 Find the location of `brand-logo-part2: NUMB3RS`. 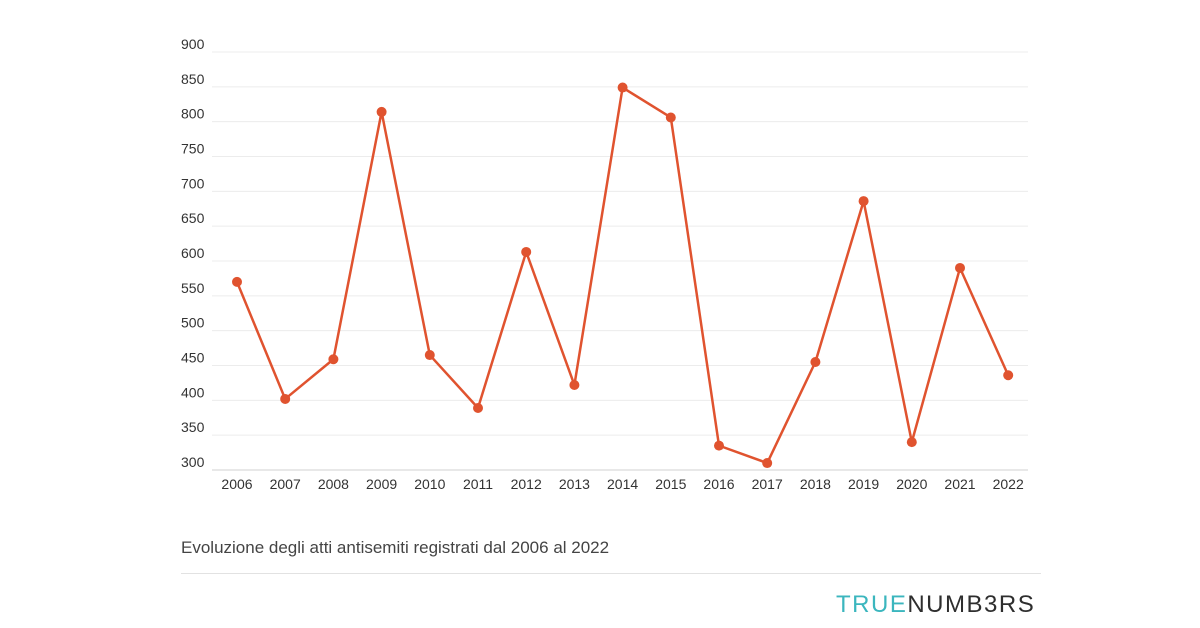

brand-logo-part2: NUMB3RS is located at coordinates (971, 604).